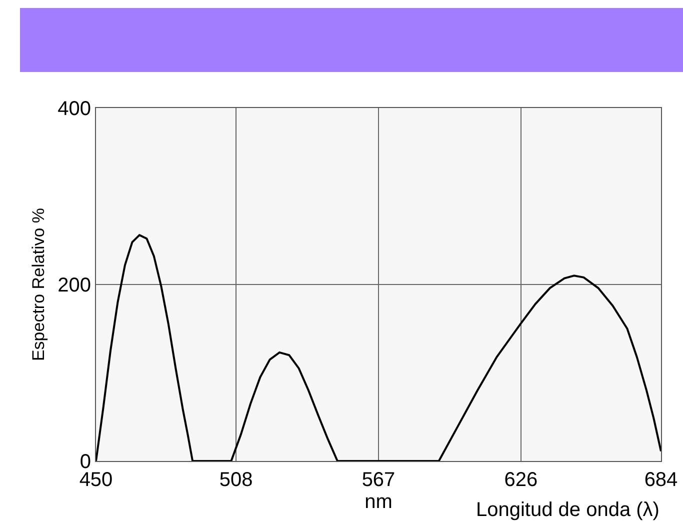  Describe the element at coordinates (379, 480) in the screenshot. I see `x-tick-label: 567` at that location.